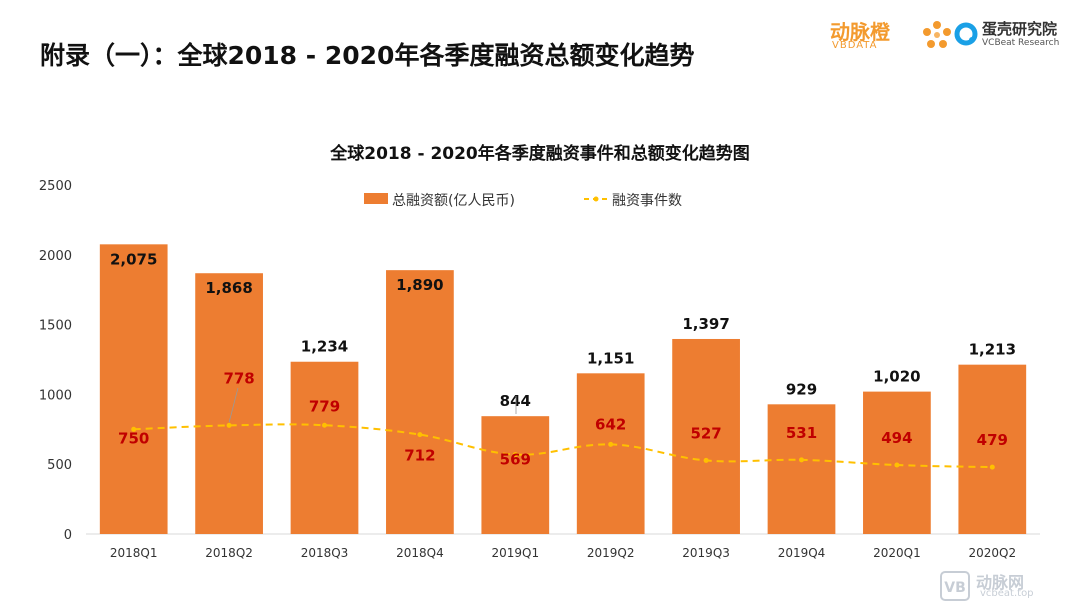  I want to click on legend-line-marker, so click(596, 199).